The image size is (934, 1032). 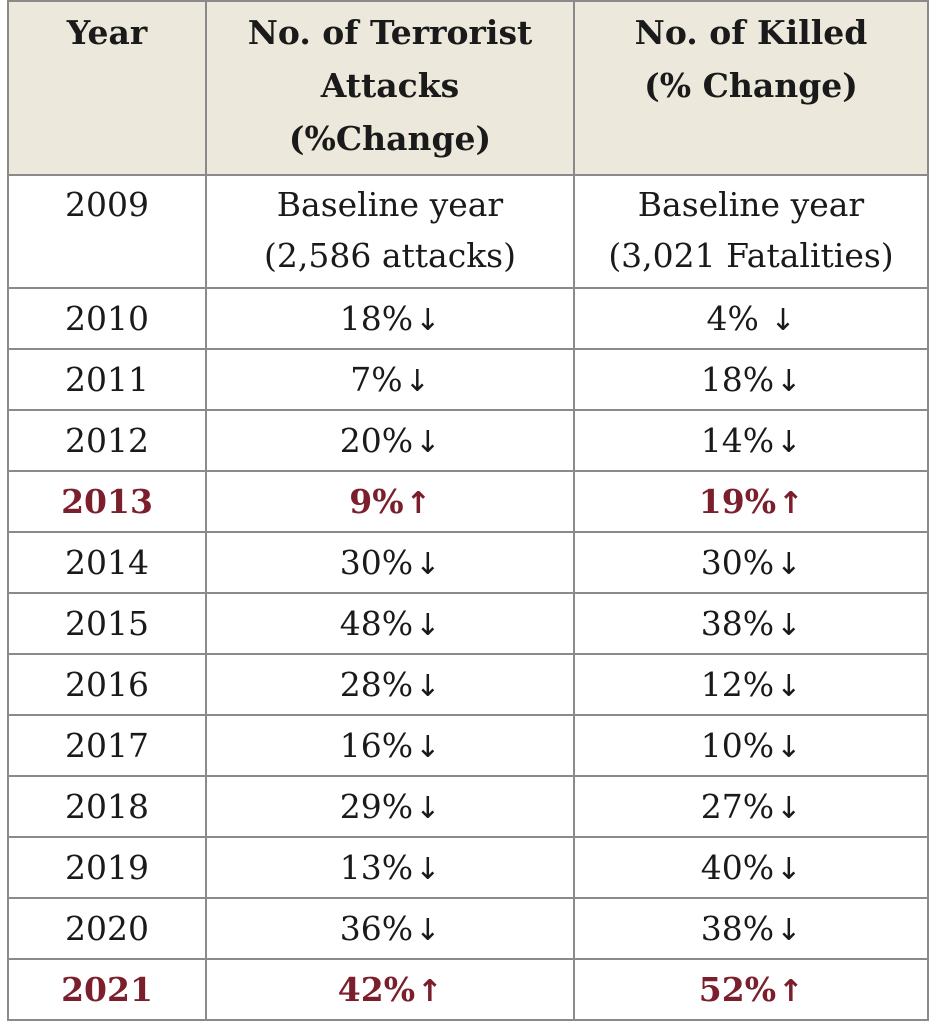 What do you see at coordinates (107, 440) in the screenshot?
I see `year-value: 2012` at bounding box center [107, 440].